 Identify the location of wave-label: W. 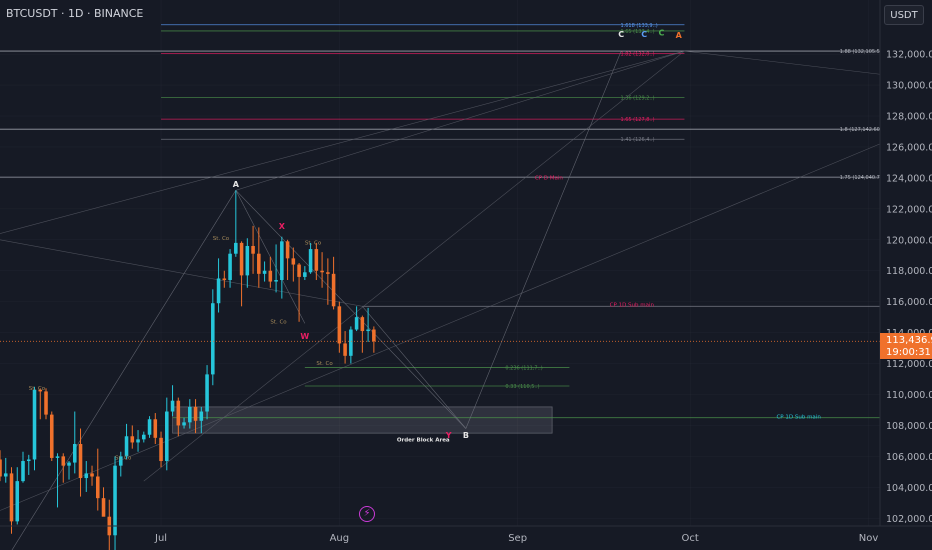
(304, 336).